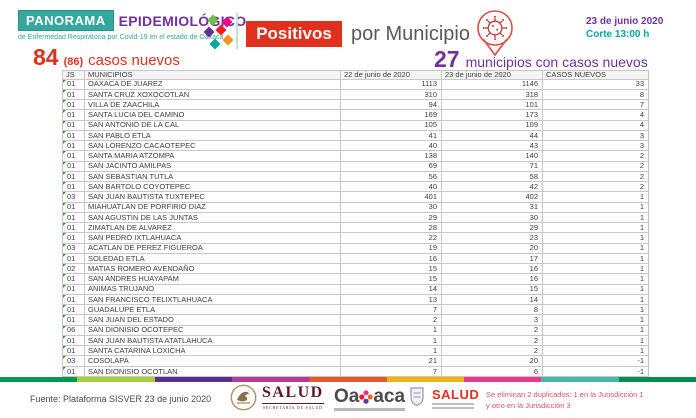  What do you see at coordinates (212, 186) in the screenshot?
I see `municipality-cell: SAN BARTOLO COYOTEPEC` at bounding box center [212, 186].